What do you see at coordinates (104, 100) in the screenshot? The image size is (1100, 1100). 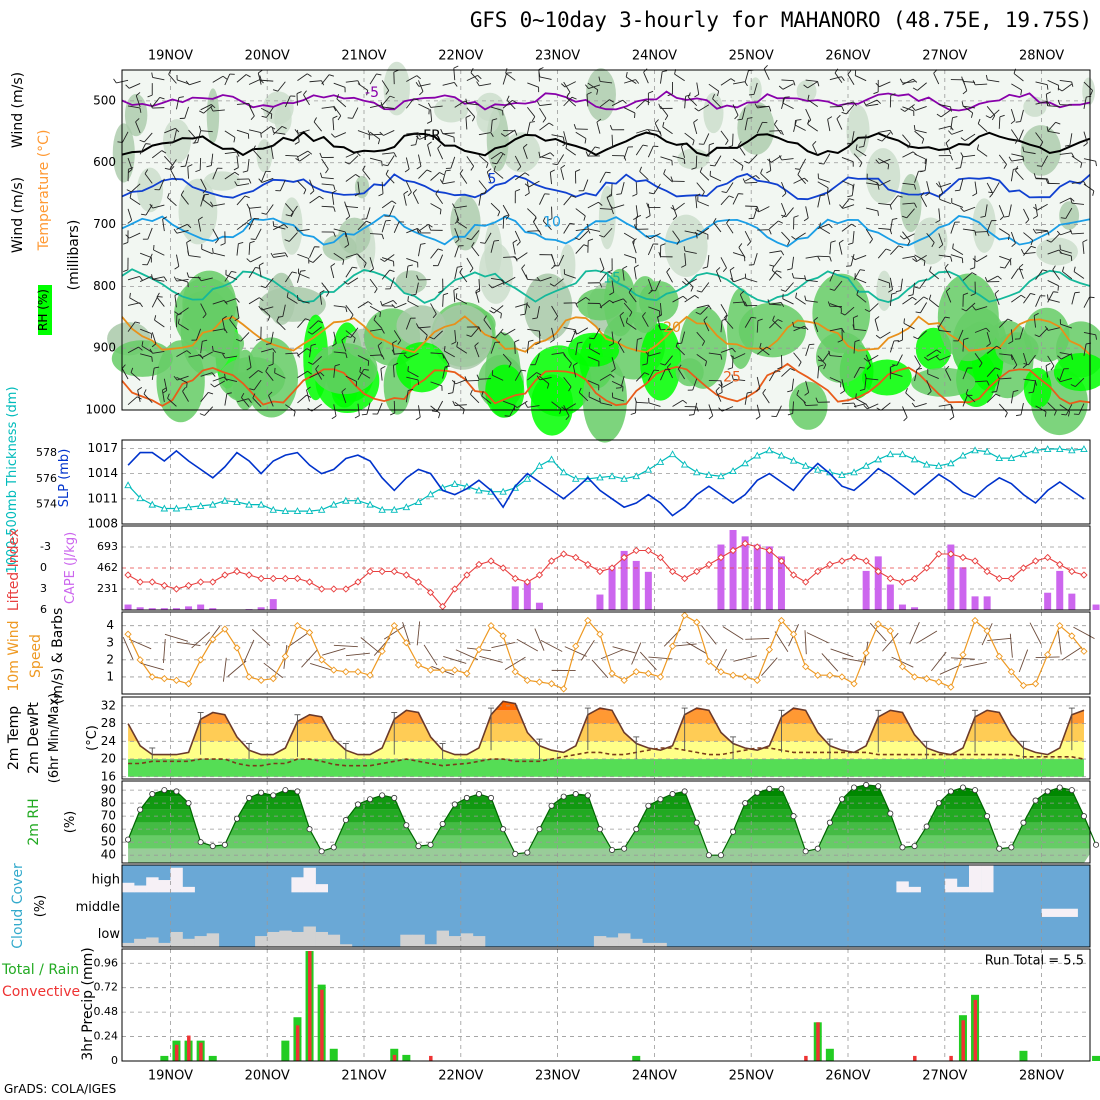 I see `pressure-tick-label: 500` at bounding box center [104, 100].